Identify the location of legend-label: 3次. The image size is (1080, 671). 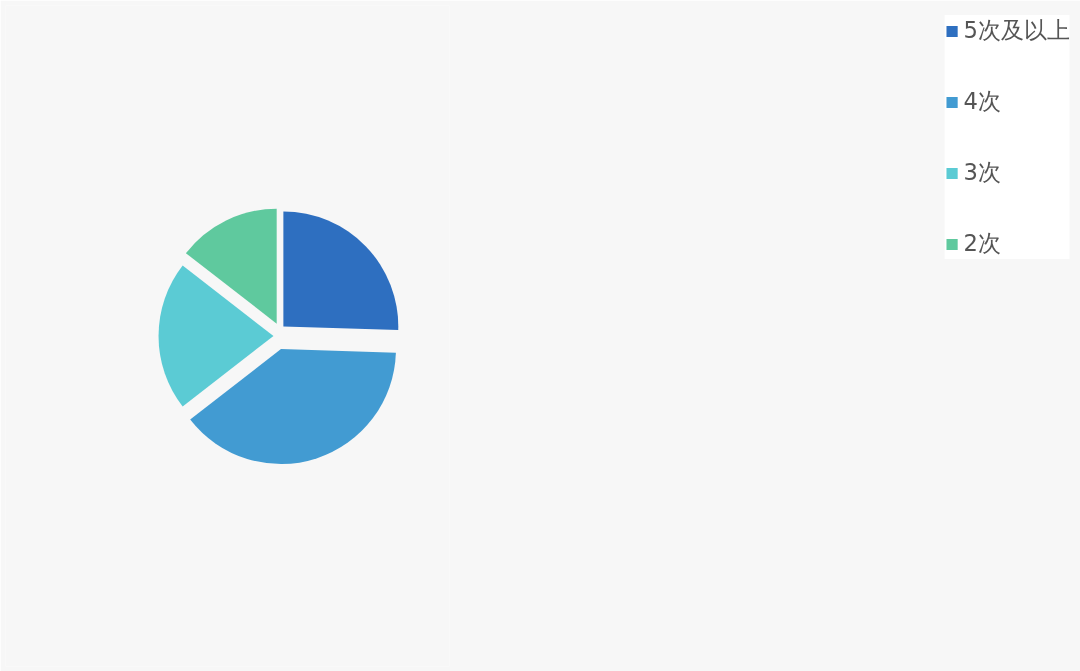
(982, 172).